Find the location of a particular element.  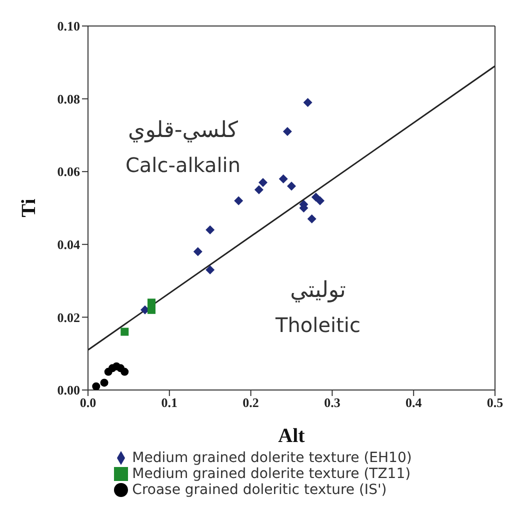

y-tick-label: 0.10 is located at coordinates (68, 26).